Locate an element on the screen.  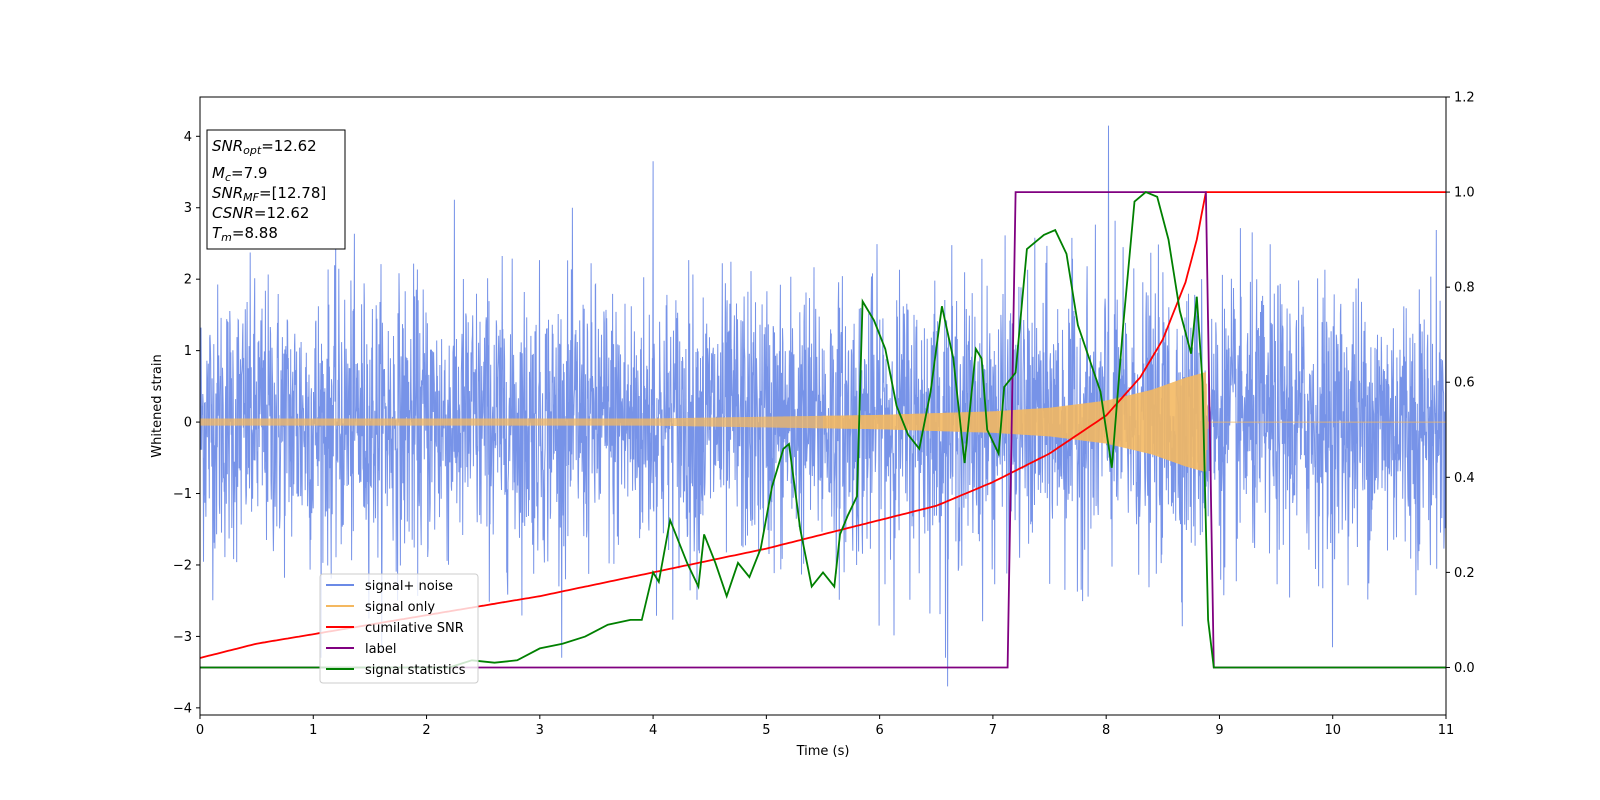
info-snr-mf: SNRMF=[12.78] is located at coordinates (269, 194).